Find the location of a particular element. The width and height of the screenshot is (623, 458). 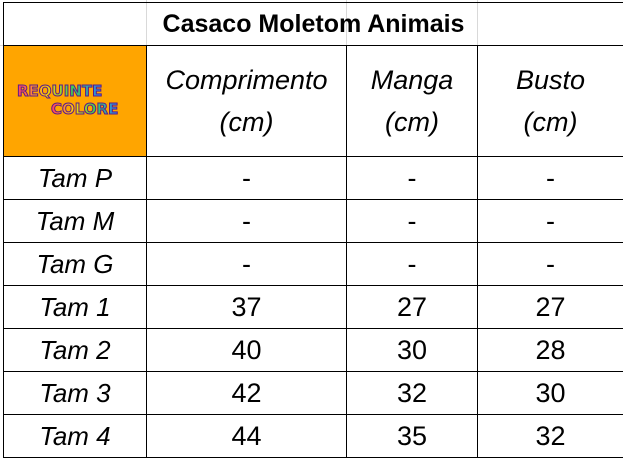

table-row: Tam 2 40 30 28 is located at coordinates (313, 350).